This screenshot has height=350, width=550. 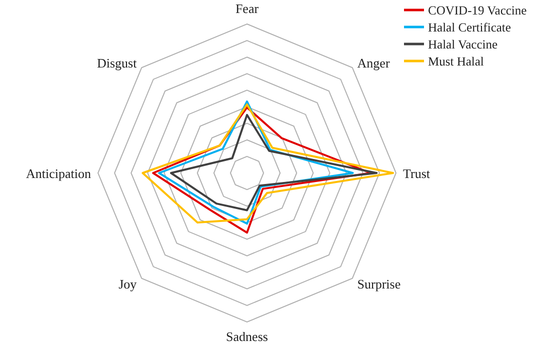 I want to click on legend-label: Halal Vaccine, so click(x=463, y=45).